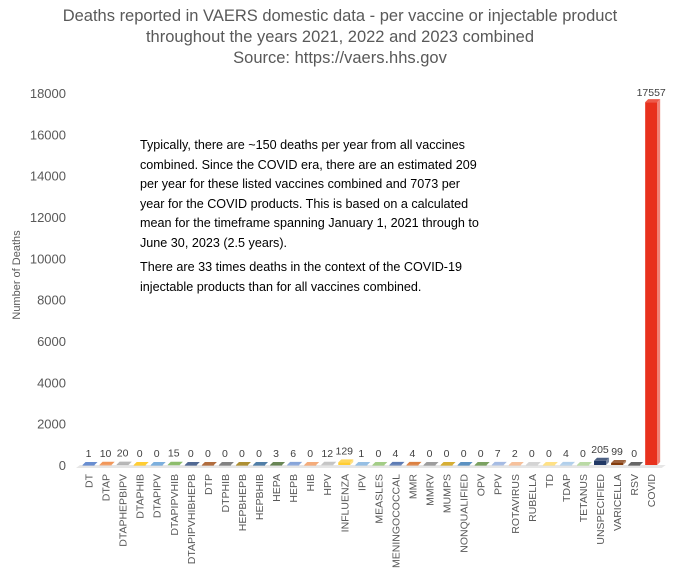 The width and height of the screenshot is (680, 577). What do you see at coordinates (584, 498) in the screenshot?
I see `x-tick-label: TETANUS` at bounding box center [584, 498].